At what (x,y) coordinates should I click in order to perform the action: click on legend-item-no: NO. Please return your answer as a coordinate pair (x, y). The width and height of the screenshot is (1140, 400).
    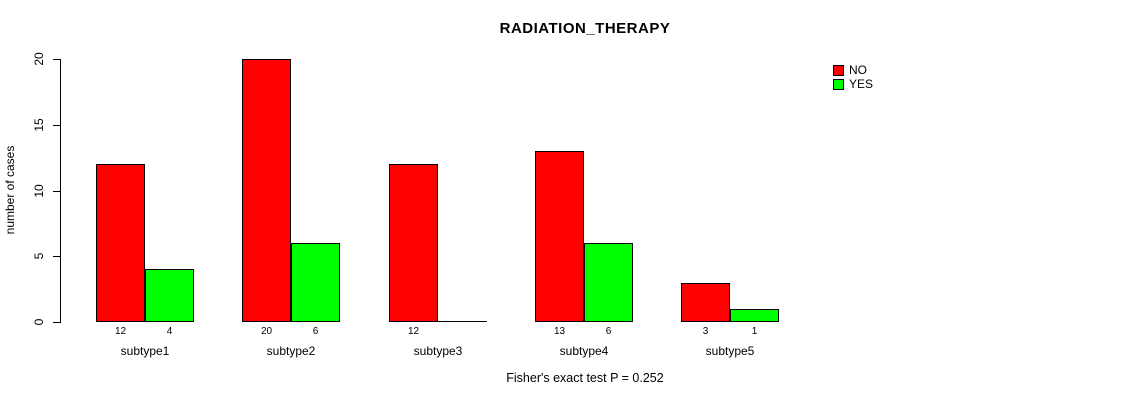
    Looking at the image, I should click on (853, 70).